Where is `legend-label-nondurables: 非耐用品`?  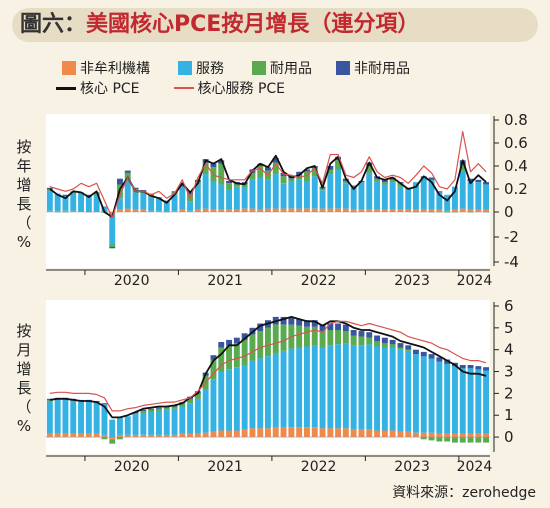 legend-label-nondurables: 非耐用品 is located at coordinates (382, 69).